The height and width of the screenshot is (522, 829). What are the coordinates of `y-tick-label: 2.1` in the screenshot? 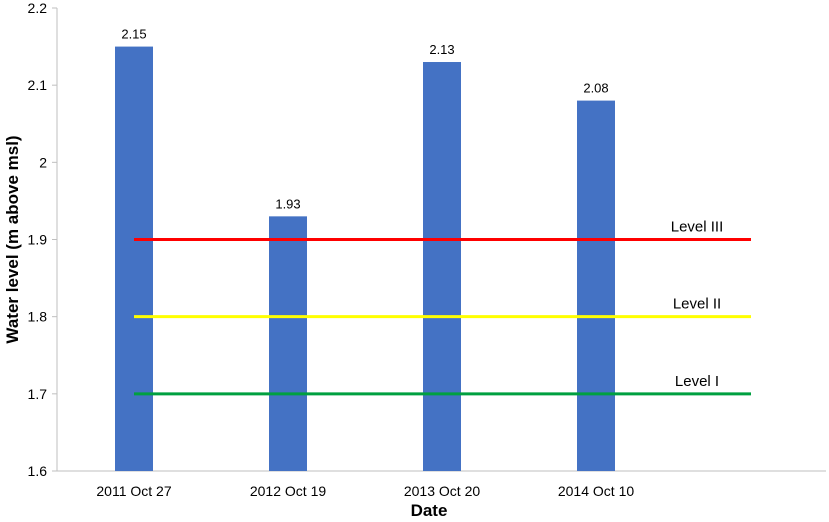 It's located at (38, 85).